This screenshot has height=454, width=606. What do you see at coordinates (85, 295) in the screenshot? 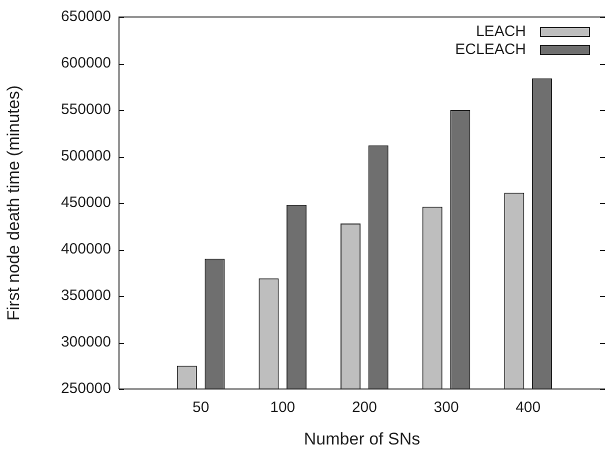
I see `y-tick-label: 350000` at bounding box center [85, 295].